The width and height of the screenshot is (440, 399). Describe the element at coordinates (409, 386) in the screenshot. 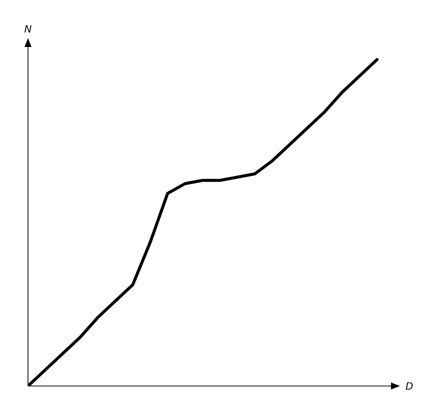

I see `x-axis-title: D` at that location.